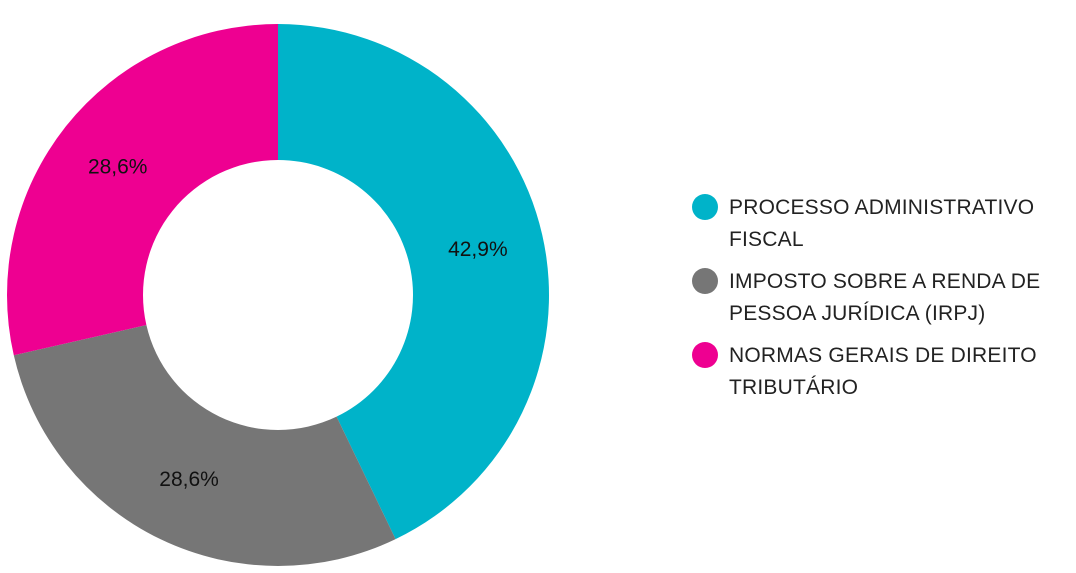 Image resolution: width=1076 pixels, height=573 pixels. I want to click on legend-label: PROCESSO ADMINISTRATIVO FISCAL, so click(882, 223).